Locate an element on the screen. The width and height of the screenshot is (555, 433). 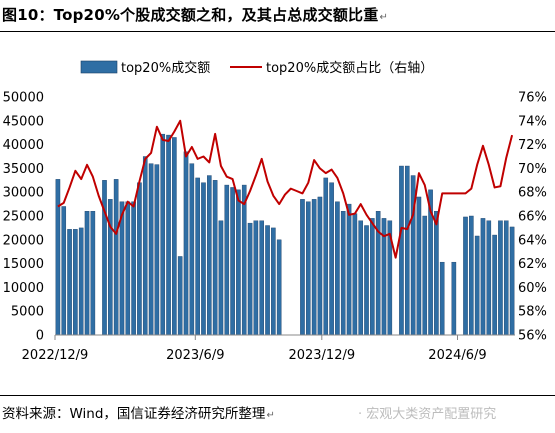
y-right-tick-label: 68% is located at coordinates (532, 193).